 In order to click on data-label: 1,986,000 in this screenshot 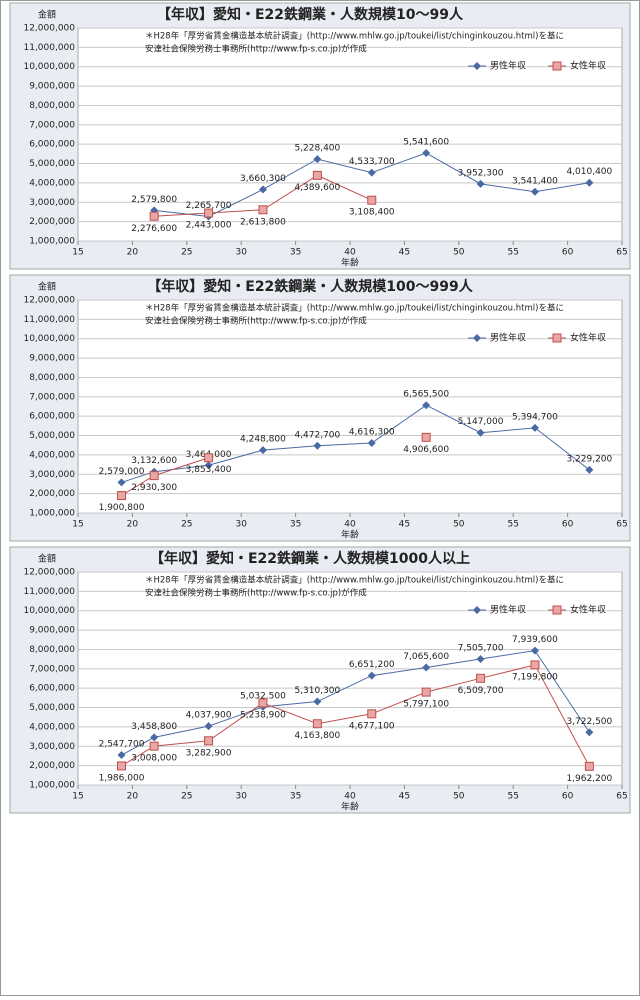, I will do `click(122, 778)`.